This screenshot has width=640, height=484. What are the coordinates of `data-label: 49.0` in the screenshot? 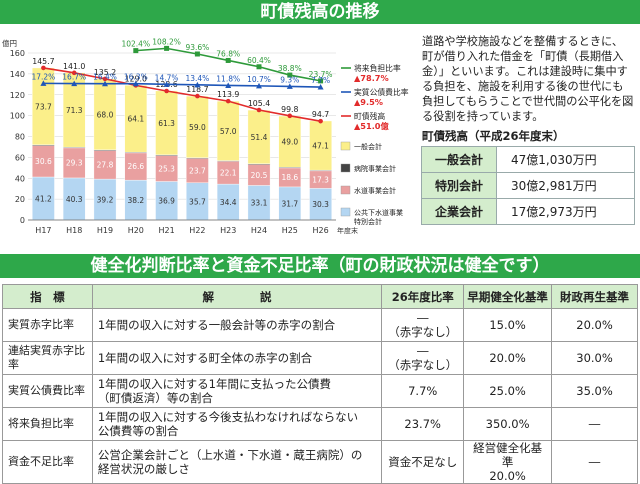 It's located at (289, 142).